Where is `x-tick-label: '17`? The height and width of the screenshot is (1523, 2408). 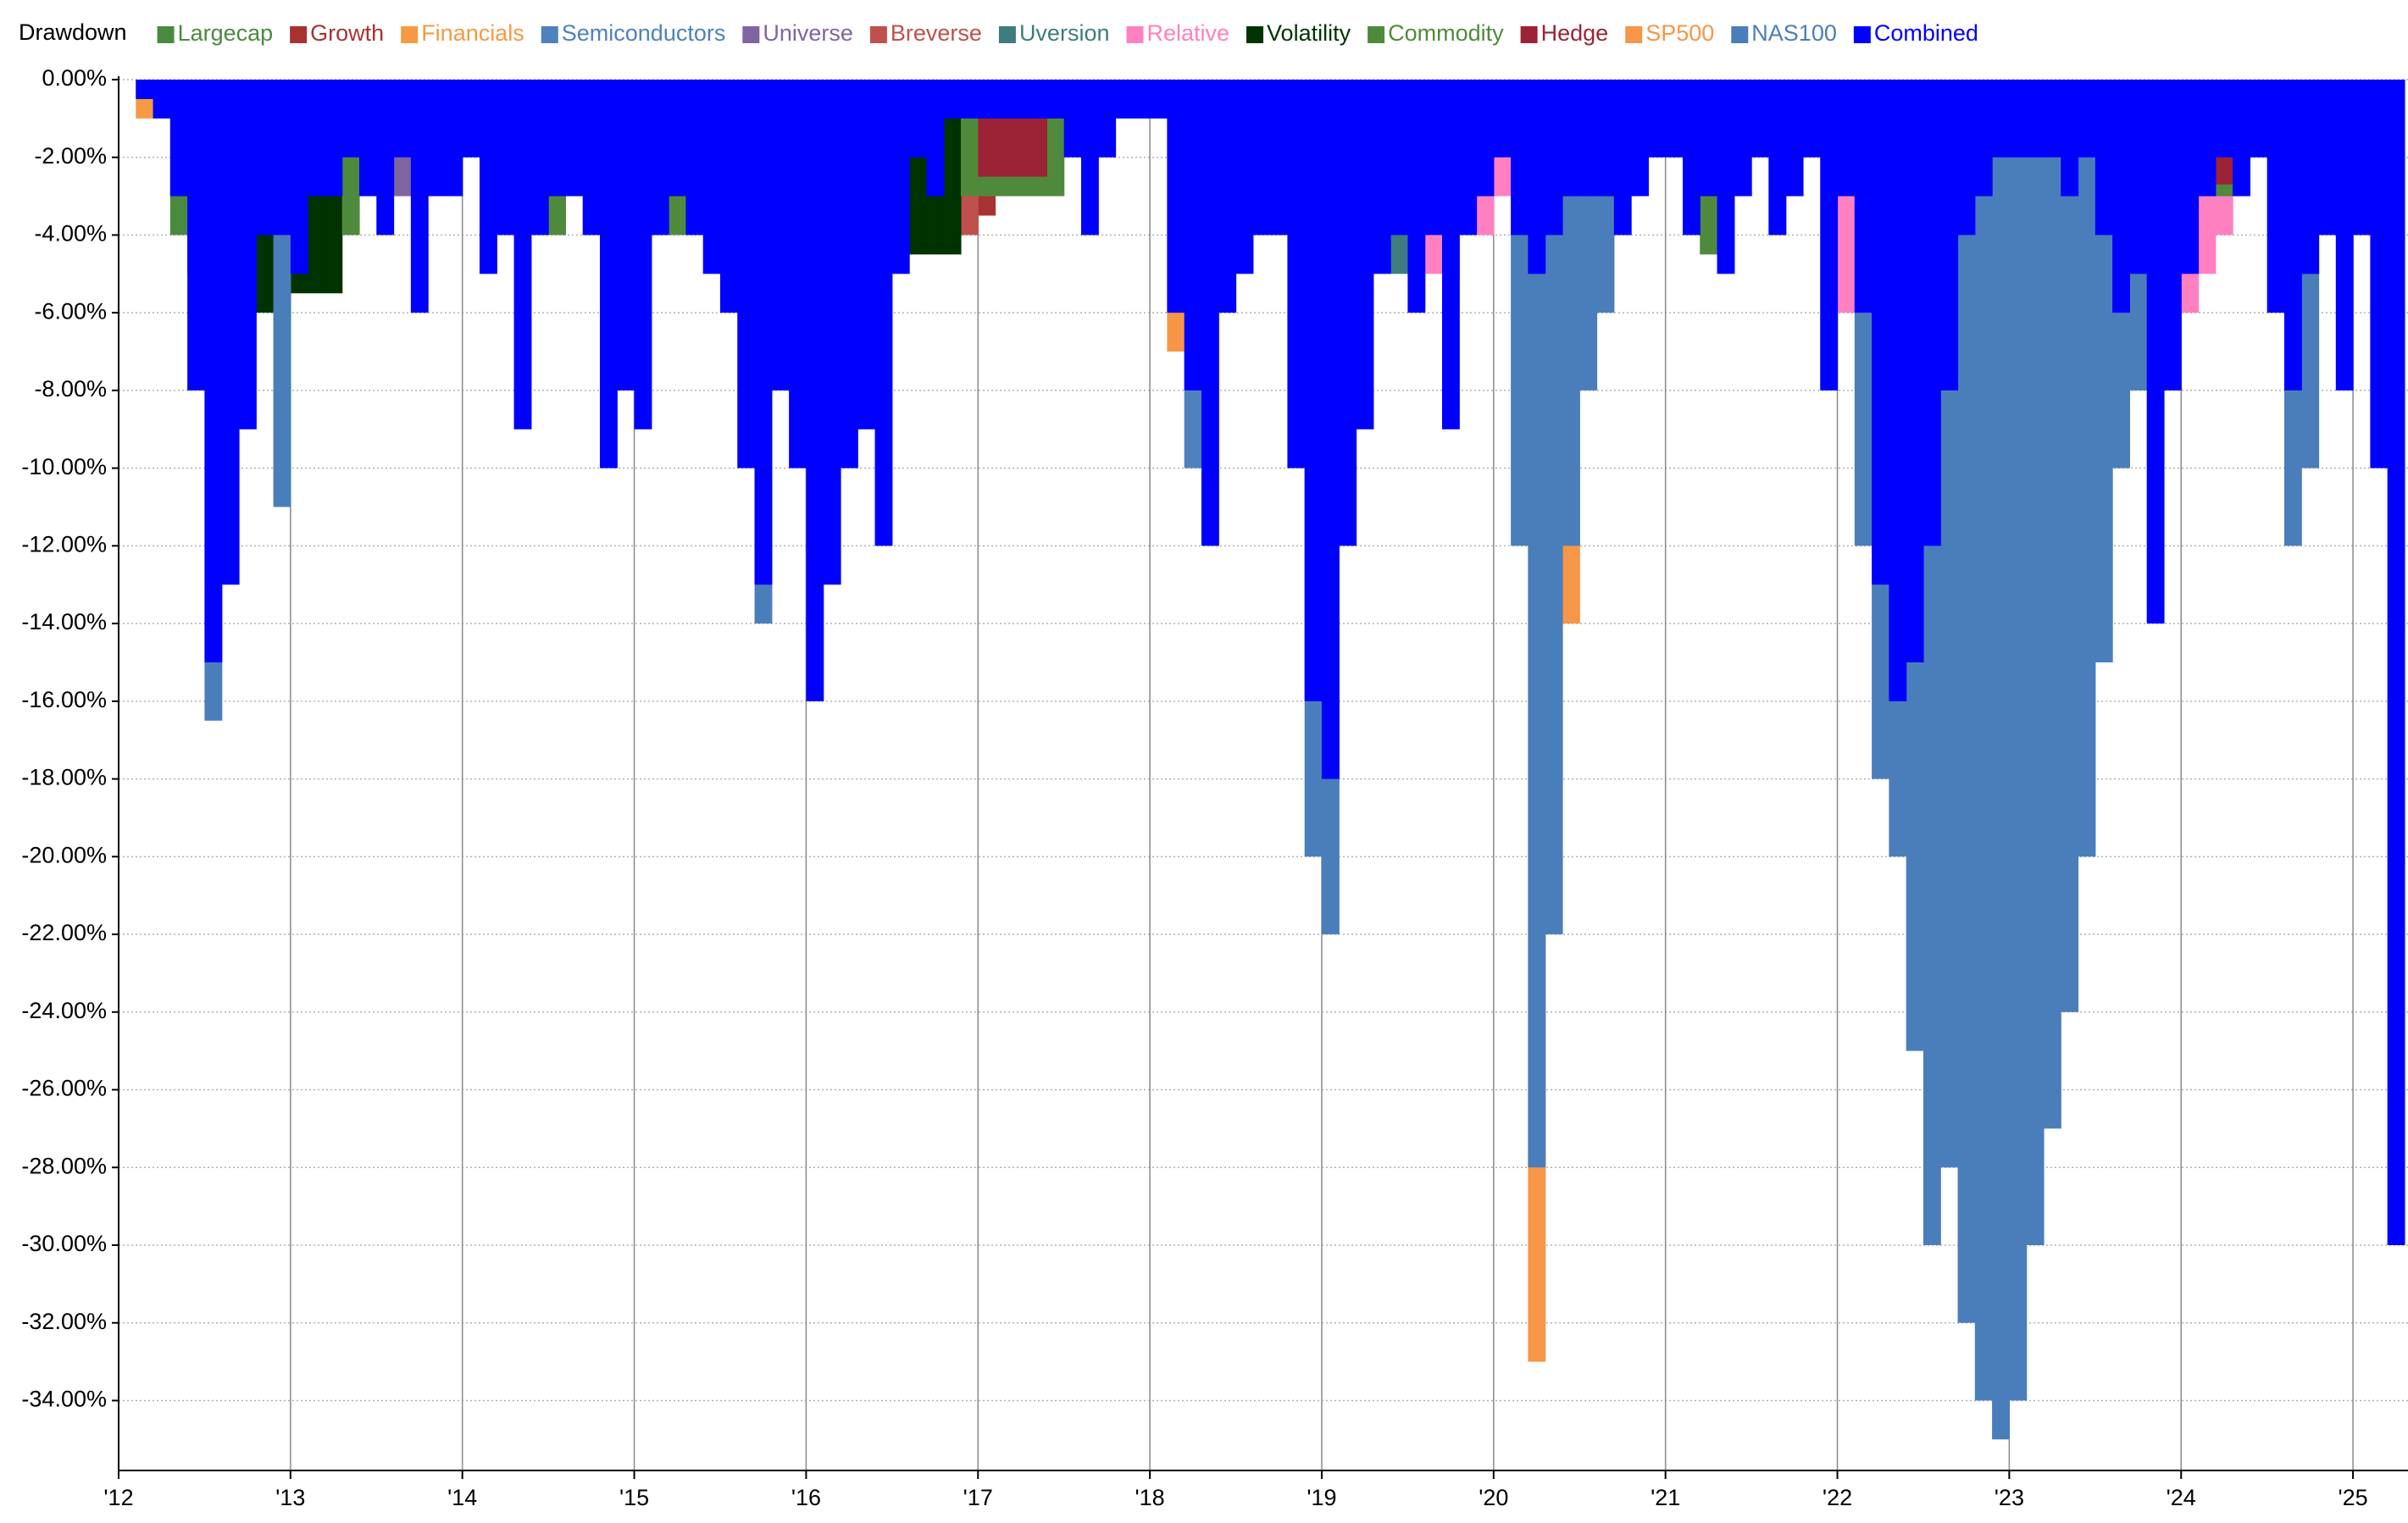 x-tick-label: '17 is located at coordinates (978, 1497).